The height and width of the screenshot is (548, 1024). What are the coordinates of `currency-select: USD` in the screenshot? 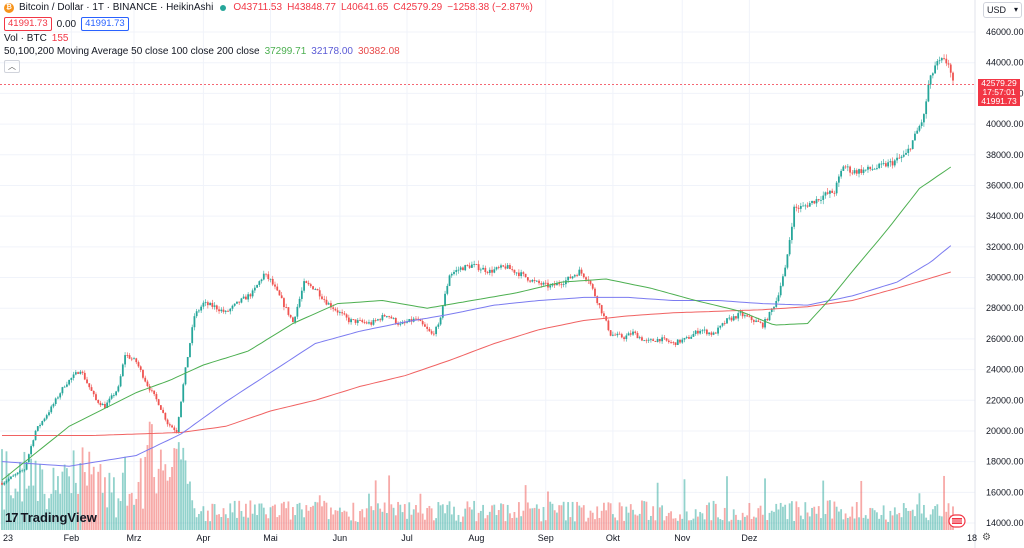 It's located at (1002, 10).